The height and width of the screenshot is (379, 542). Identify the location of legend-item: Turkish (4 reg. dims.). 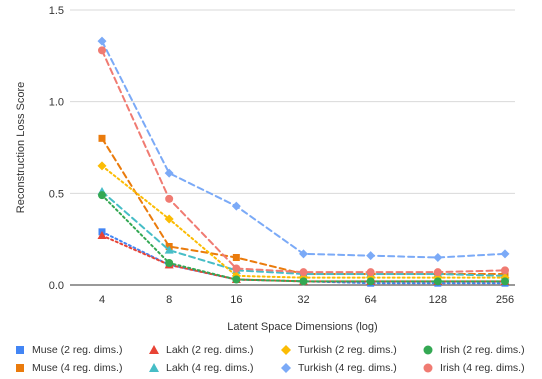
(338, 368).